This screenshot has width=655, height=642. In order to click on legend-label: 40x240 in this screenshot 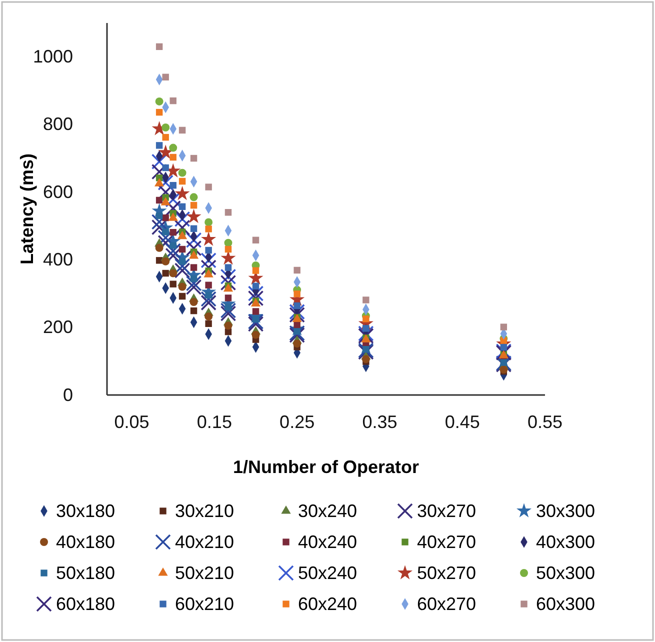, I will do `click(328, 542)`.